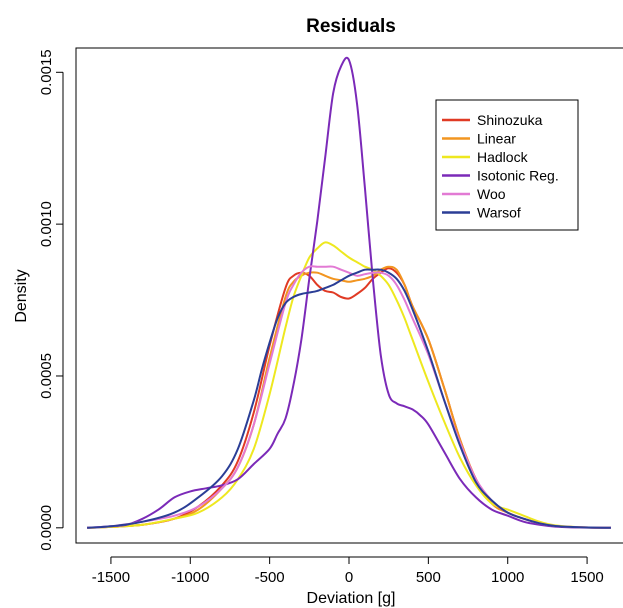 The image size is (623, 608). Describe the element at coordinates (491, 194) in the screenshot. I see `legend-label: Woo` at that location.